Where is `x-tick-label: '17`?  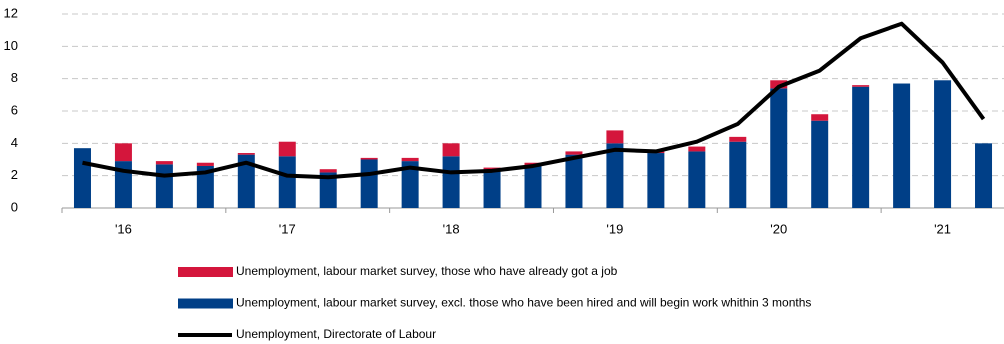 x-tick-label: '17 is located at coordinates (287, 228).